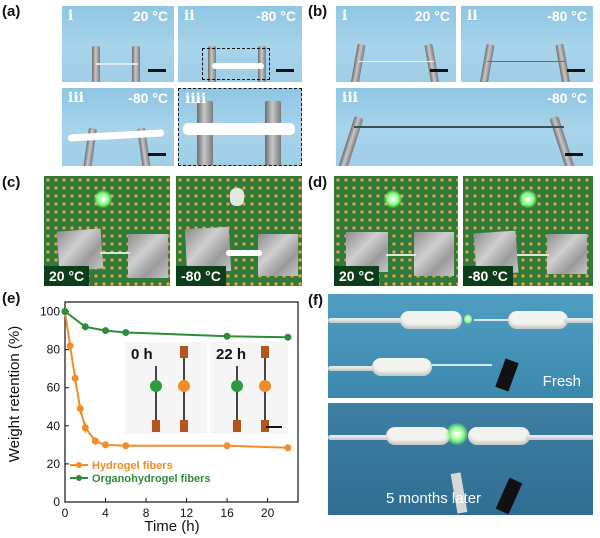 Image resolution: width=600 pixels, height=538 pixels. I want to click on panel-a-iiii-photo: iiii, so click(240, 127).